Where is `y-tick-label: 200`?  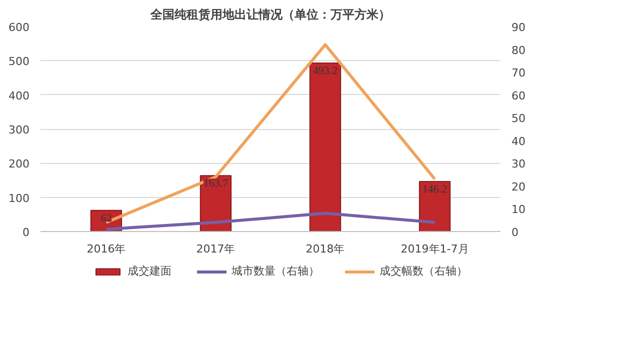
y-tick-label: 200 is located at coordinates (19, 164).